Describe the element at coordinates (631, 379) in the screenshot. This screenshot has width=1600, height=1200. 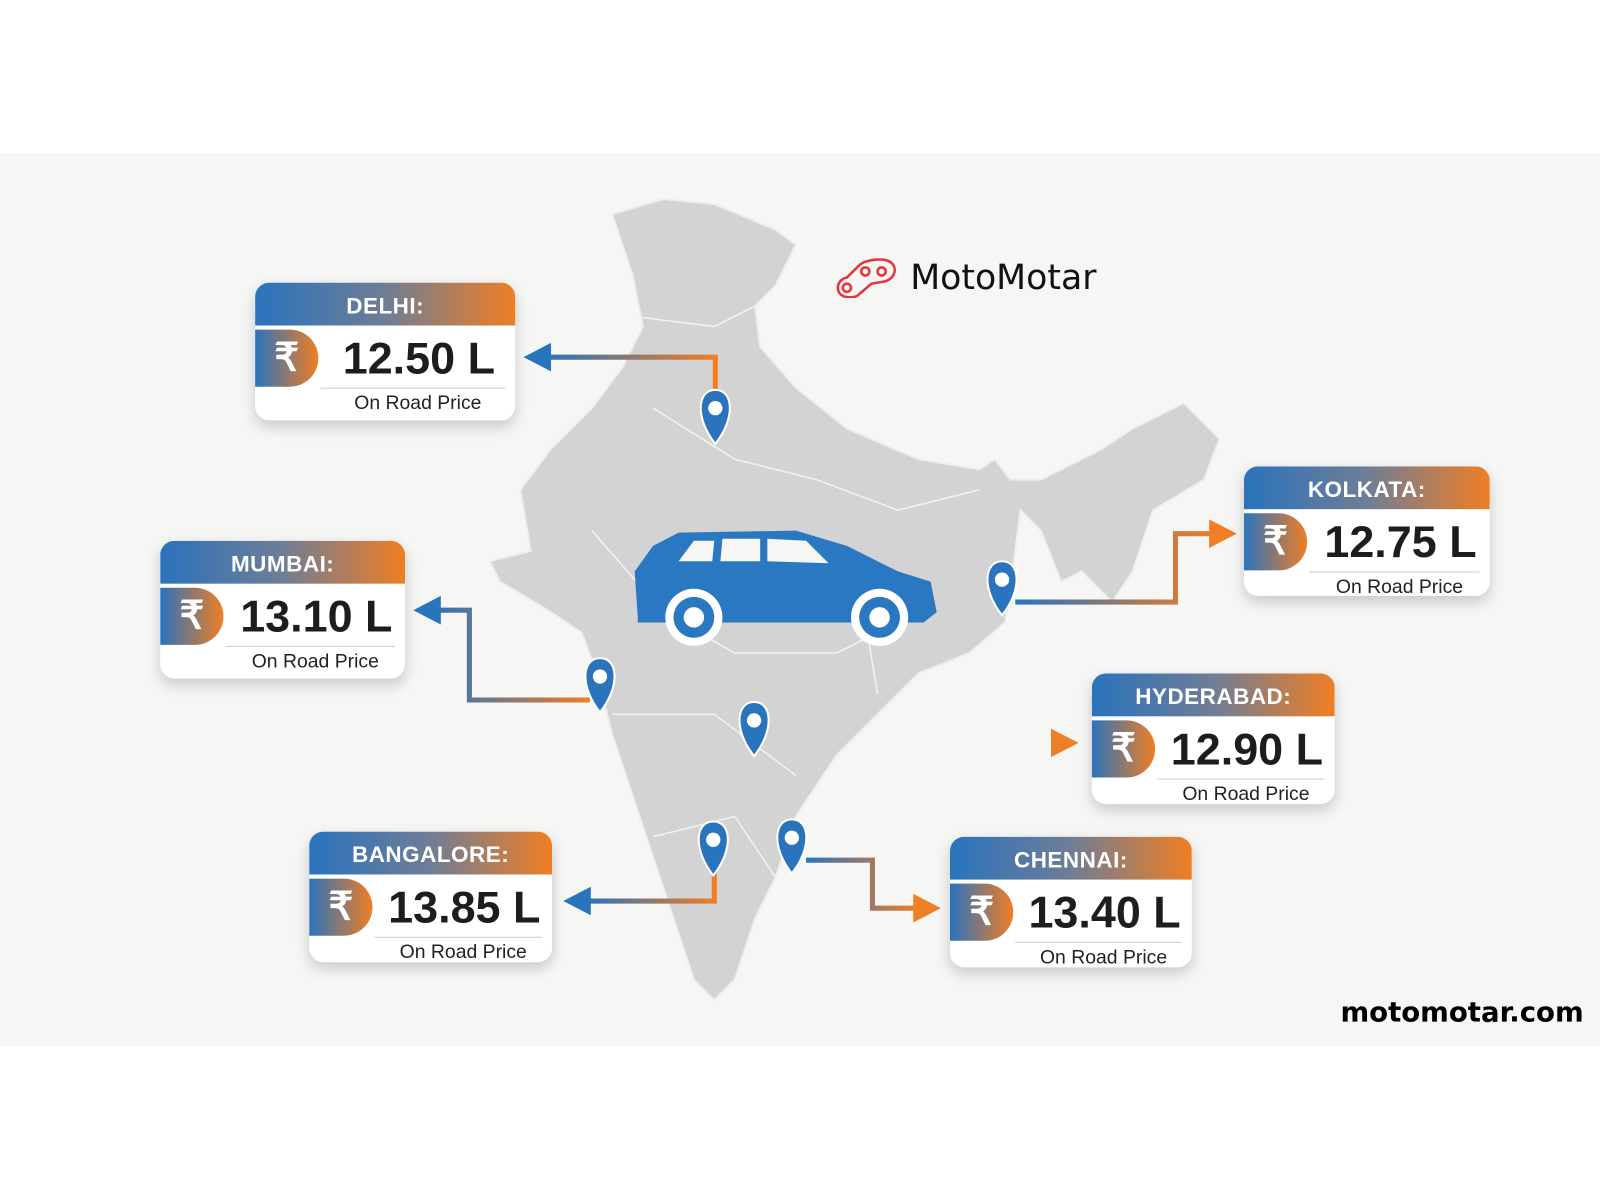
I see `delhi-connector` at that location.